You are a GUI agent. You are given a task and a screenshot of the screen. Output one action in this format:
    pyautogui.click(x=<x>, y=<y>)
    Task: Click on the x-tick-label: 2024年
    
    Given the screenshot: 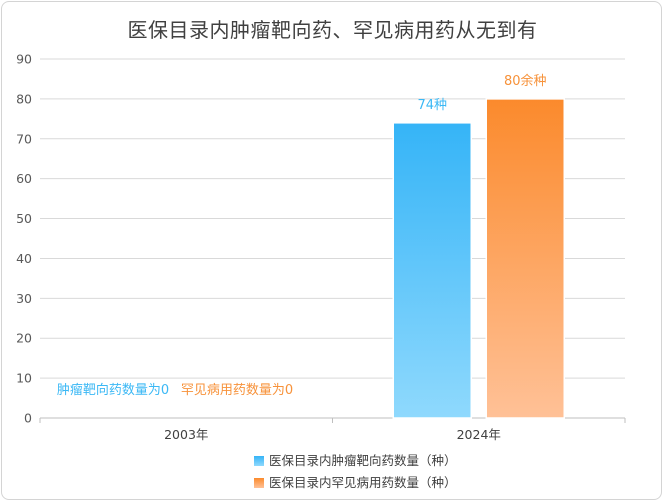 What is the action you would take?
    pyautogui.click(x=479, y=434)
    